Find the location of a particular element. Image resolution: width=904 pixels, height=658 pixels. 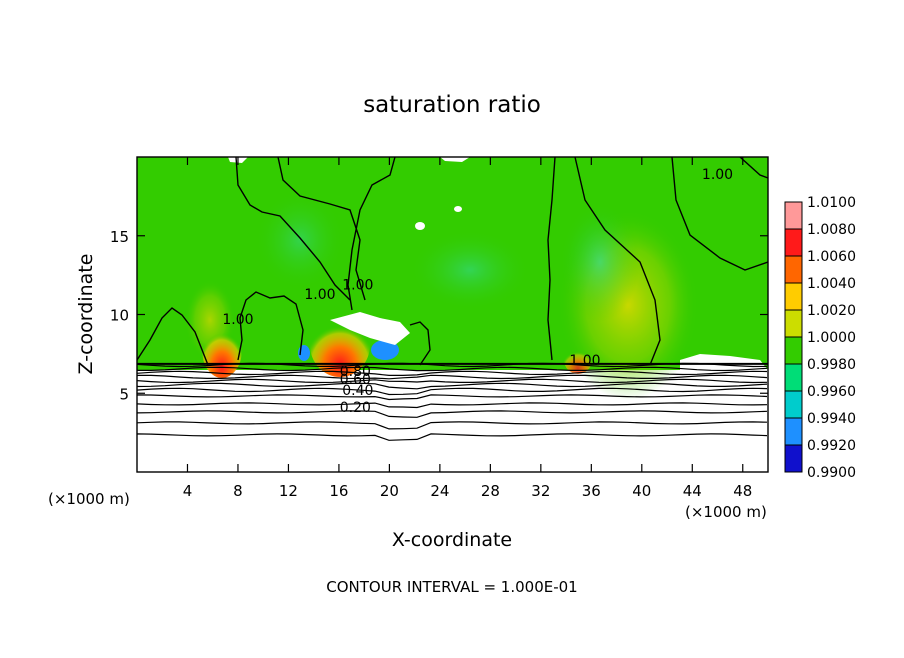

contour-lines-lower is located at coordinates (452, 401).